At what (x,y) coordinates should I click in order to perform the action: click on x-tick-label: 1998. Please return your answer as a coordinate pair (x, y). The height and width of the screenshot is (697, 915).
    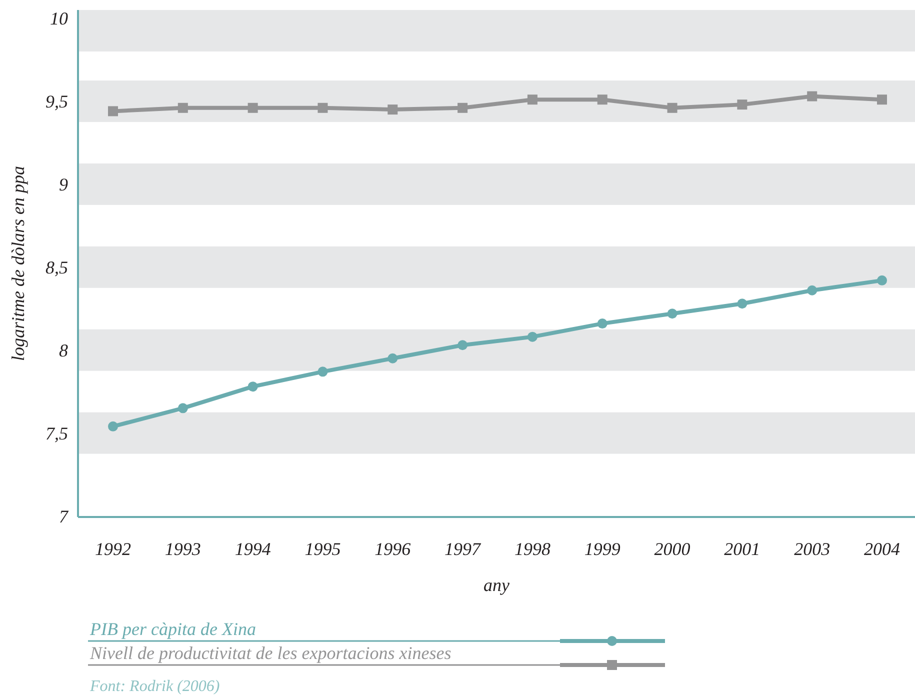
    Looking at the image, I should click on (532, 549).